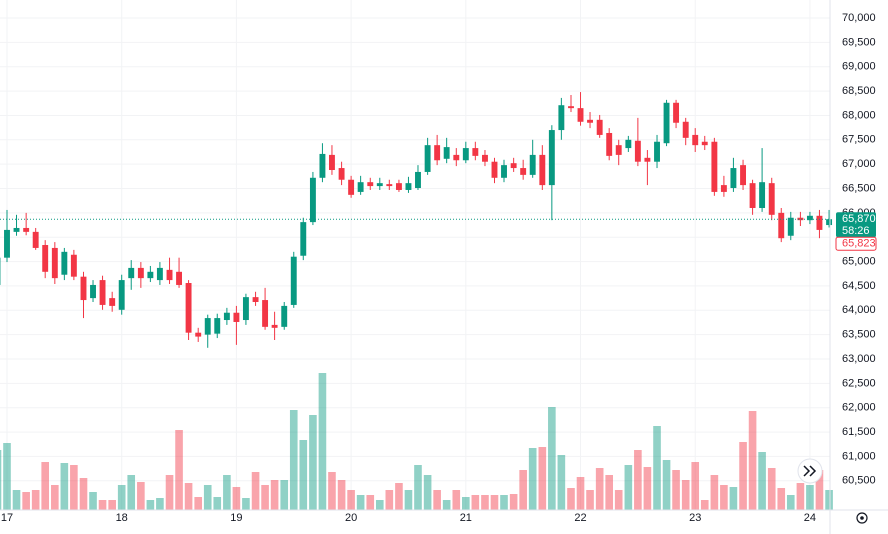 The height and width of the screenshot is (534, 888). What do you see at coordinates (859, 383) in the screenshot?
I see `y-tick-label: 62,500` at bounding box center [859, 383].